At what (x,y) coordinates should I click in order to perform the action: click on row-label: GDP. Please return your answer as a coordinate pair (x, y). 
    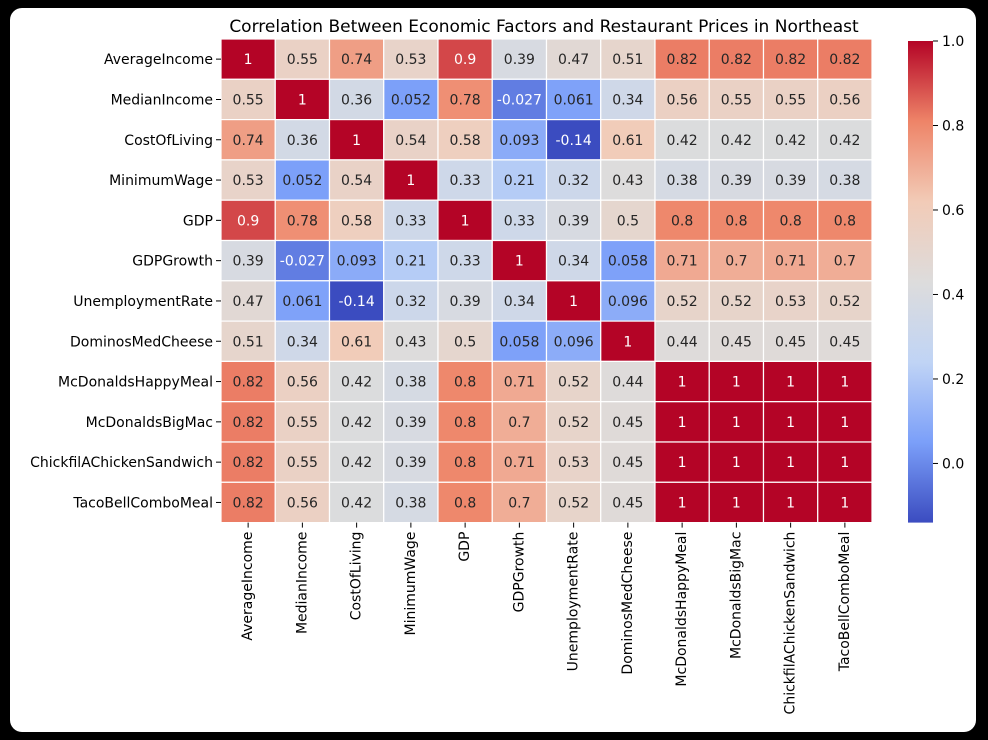
    Looking at the image, I should click on (198, 221).